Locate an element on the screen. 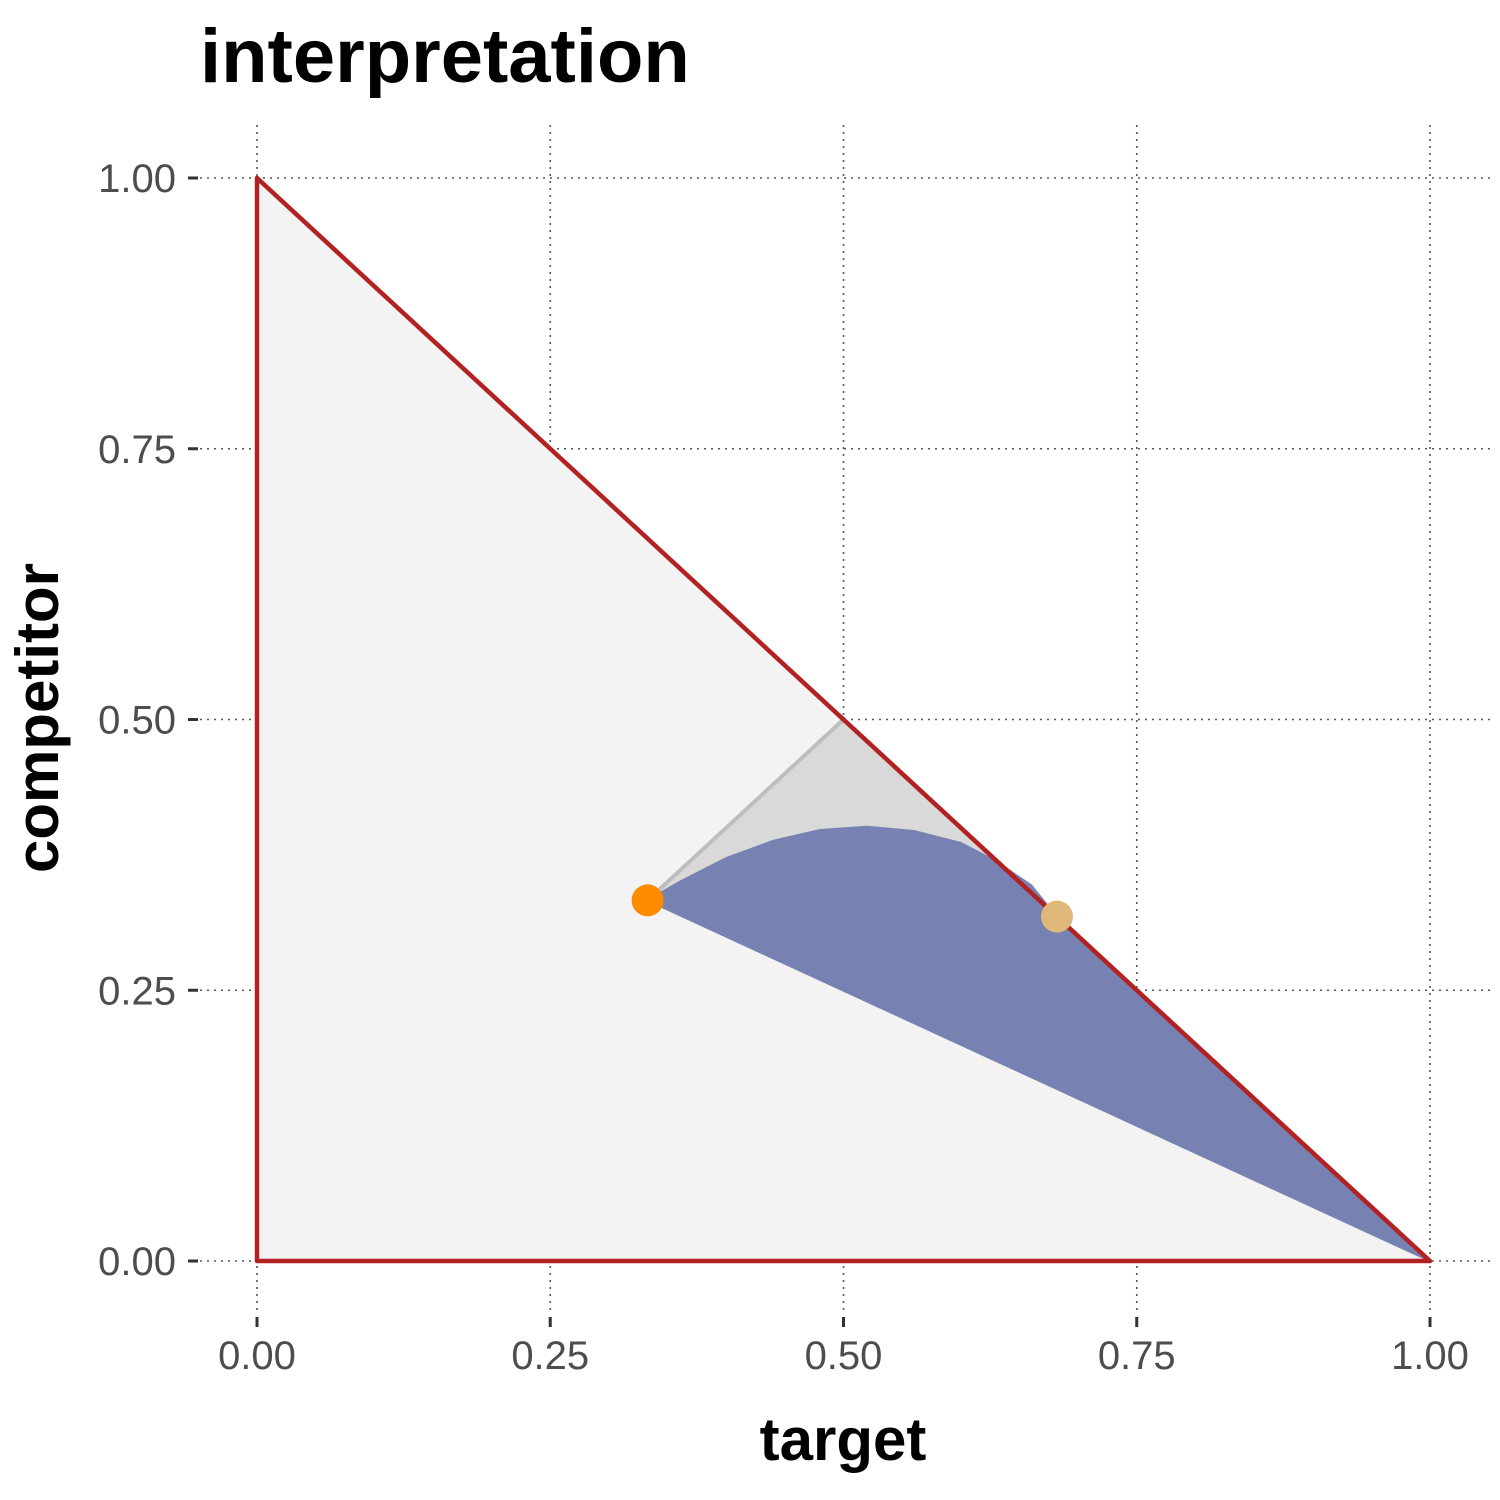  y-tick-label-3: 0.75 is located at coordinates (137, 450).